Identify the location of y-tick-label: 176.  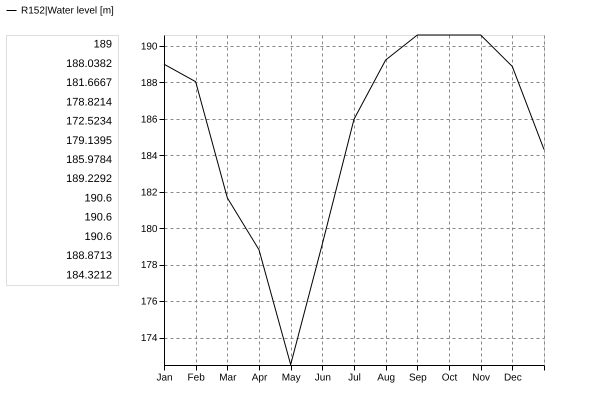
(149, 302).